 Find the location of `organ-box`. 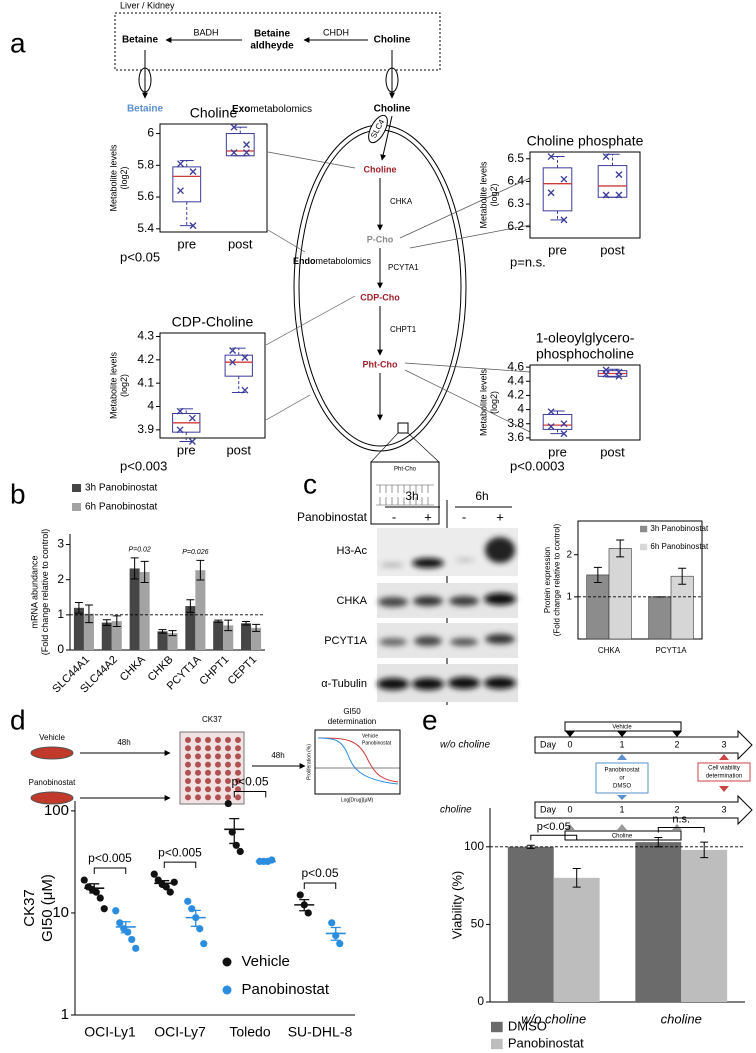

organ-box is located at coordinates (277, 41).